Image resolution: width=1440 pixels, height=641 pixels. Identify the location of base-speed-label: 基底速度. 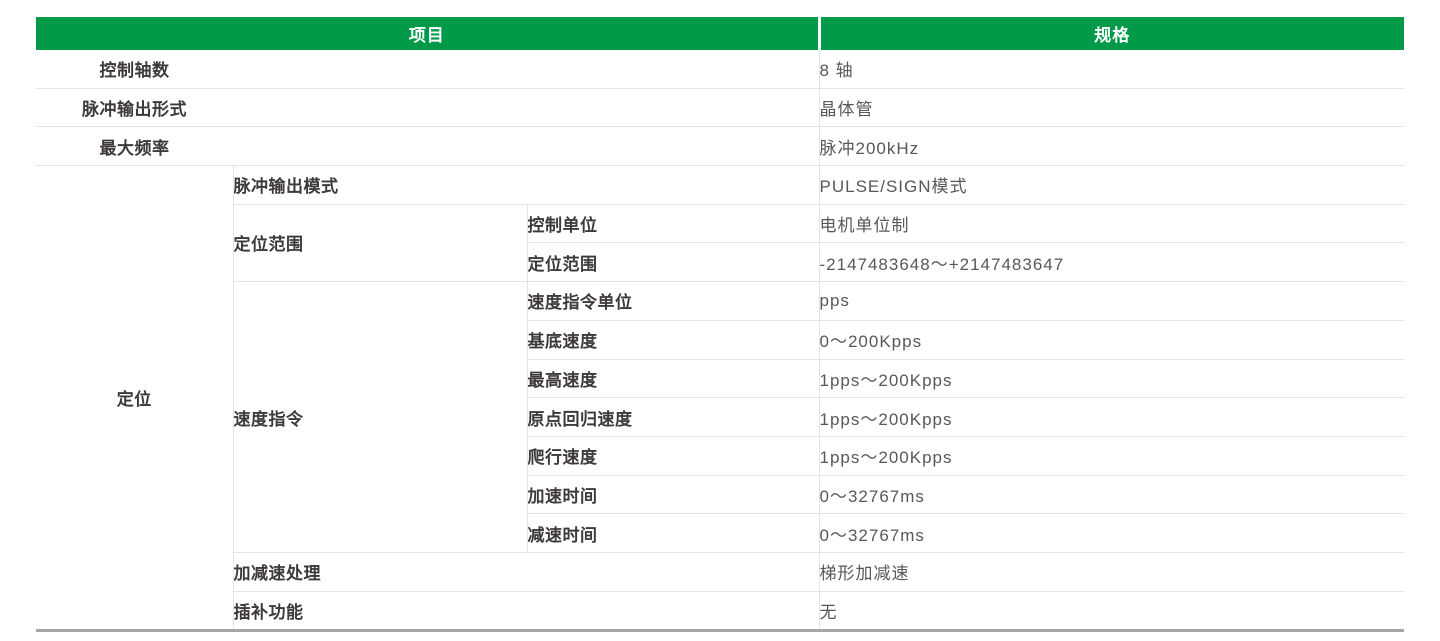
(673, 340).